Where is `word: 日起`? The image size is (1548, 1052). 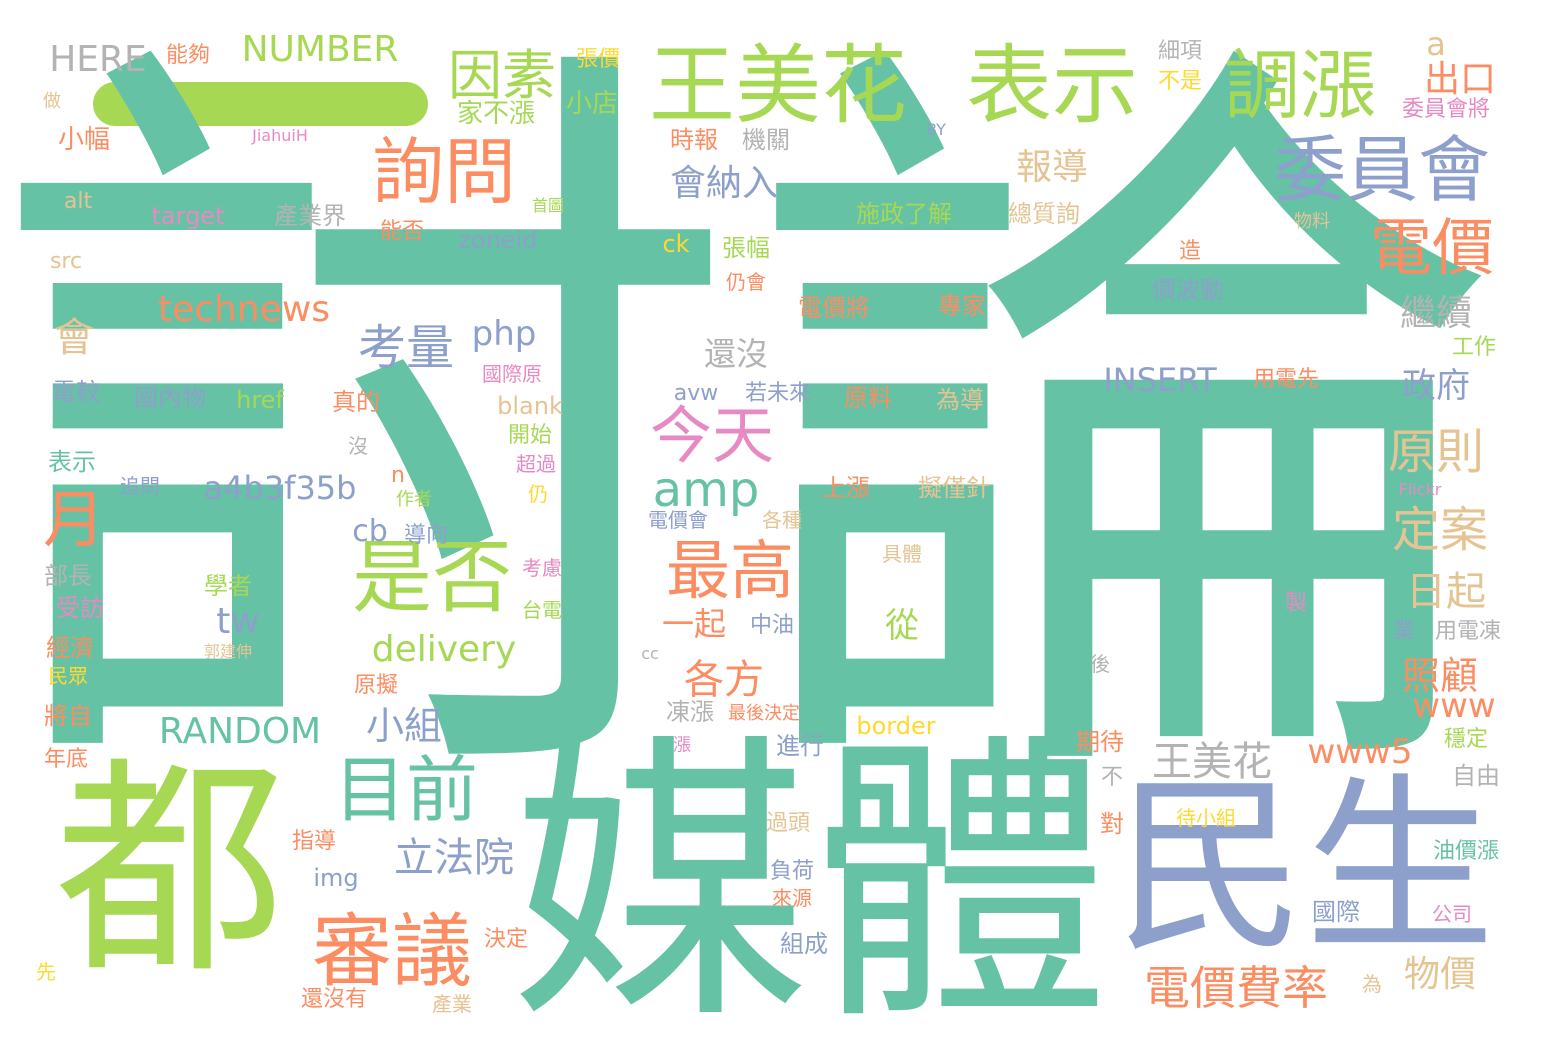 word: 日起 is located at coordinates (1446, 592).